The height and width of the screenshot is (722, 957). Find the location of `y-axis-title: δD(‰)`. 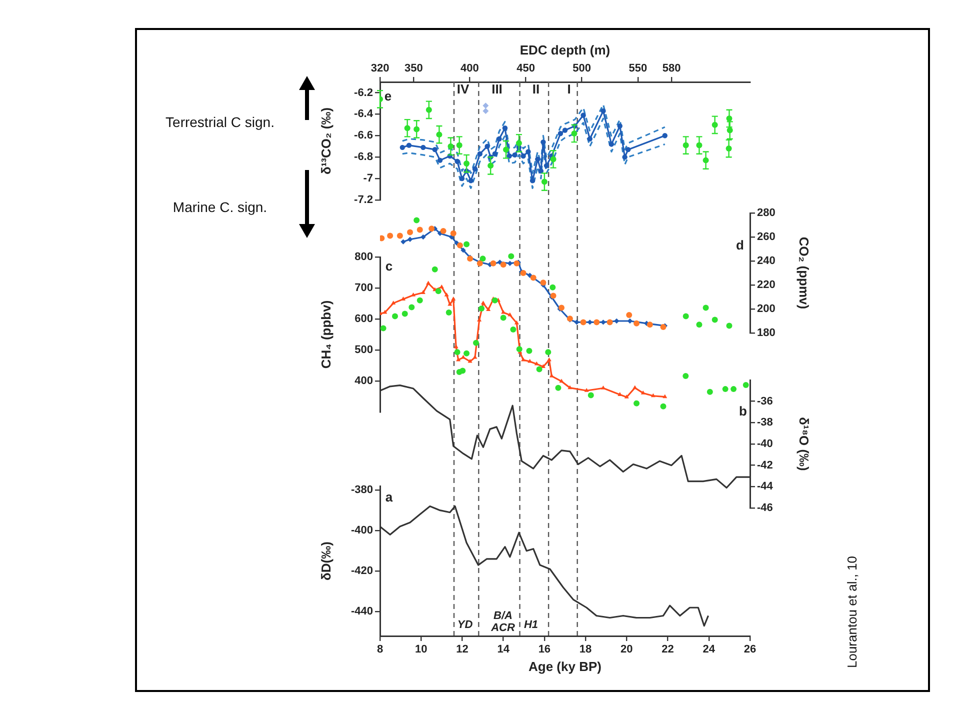

y-axis-title: δD(‰) is located at coordinates (326, 561).